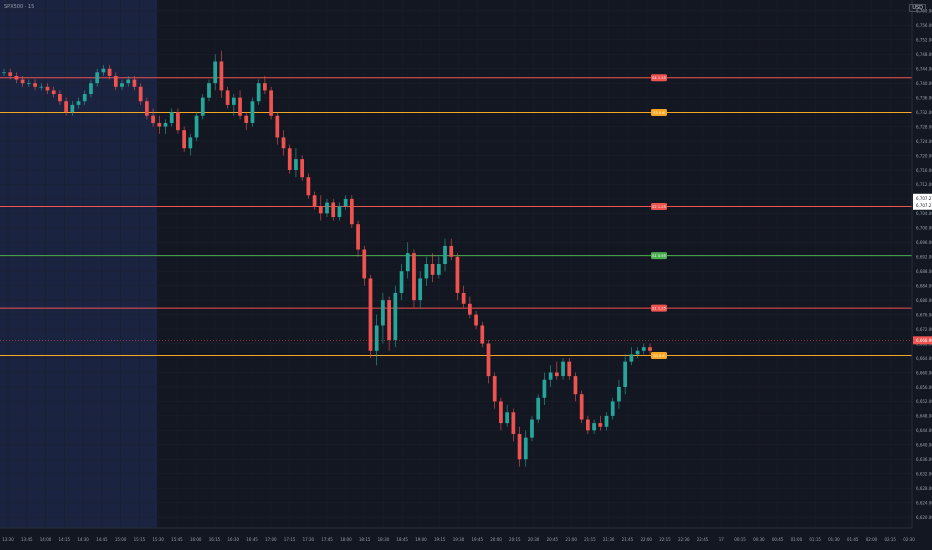 This screenshot has height=550, width=932. I want to click on price-tick-label: 6,656.00, so click(924, 387).